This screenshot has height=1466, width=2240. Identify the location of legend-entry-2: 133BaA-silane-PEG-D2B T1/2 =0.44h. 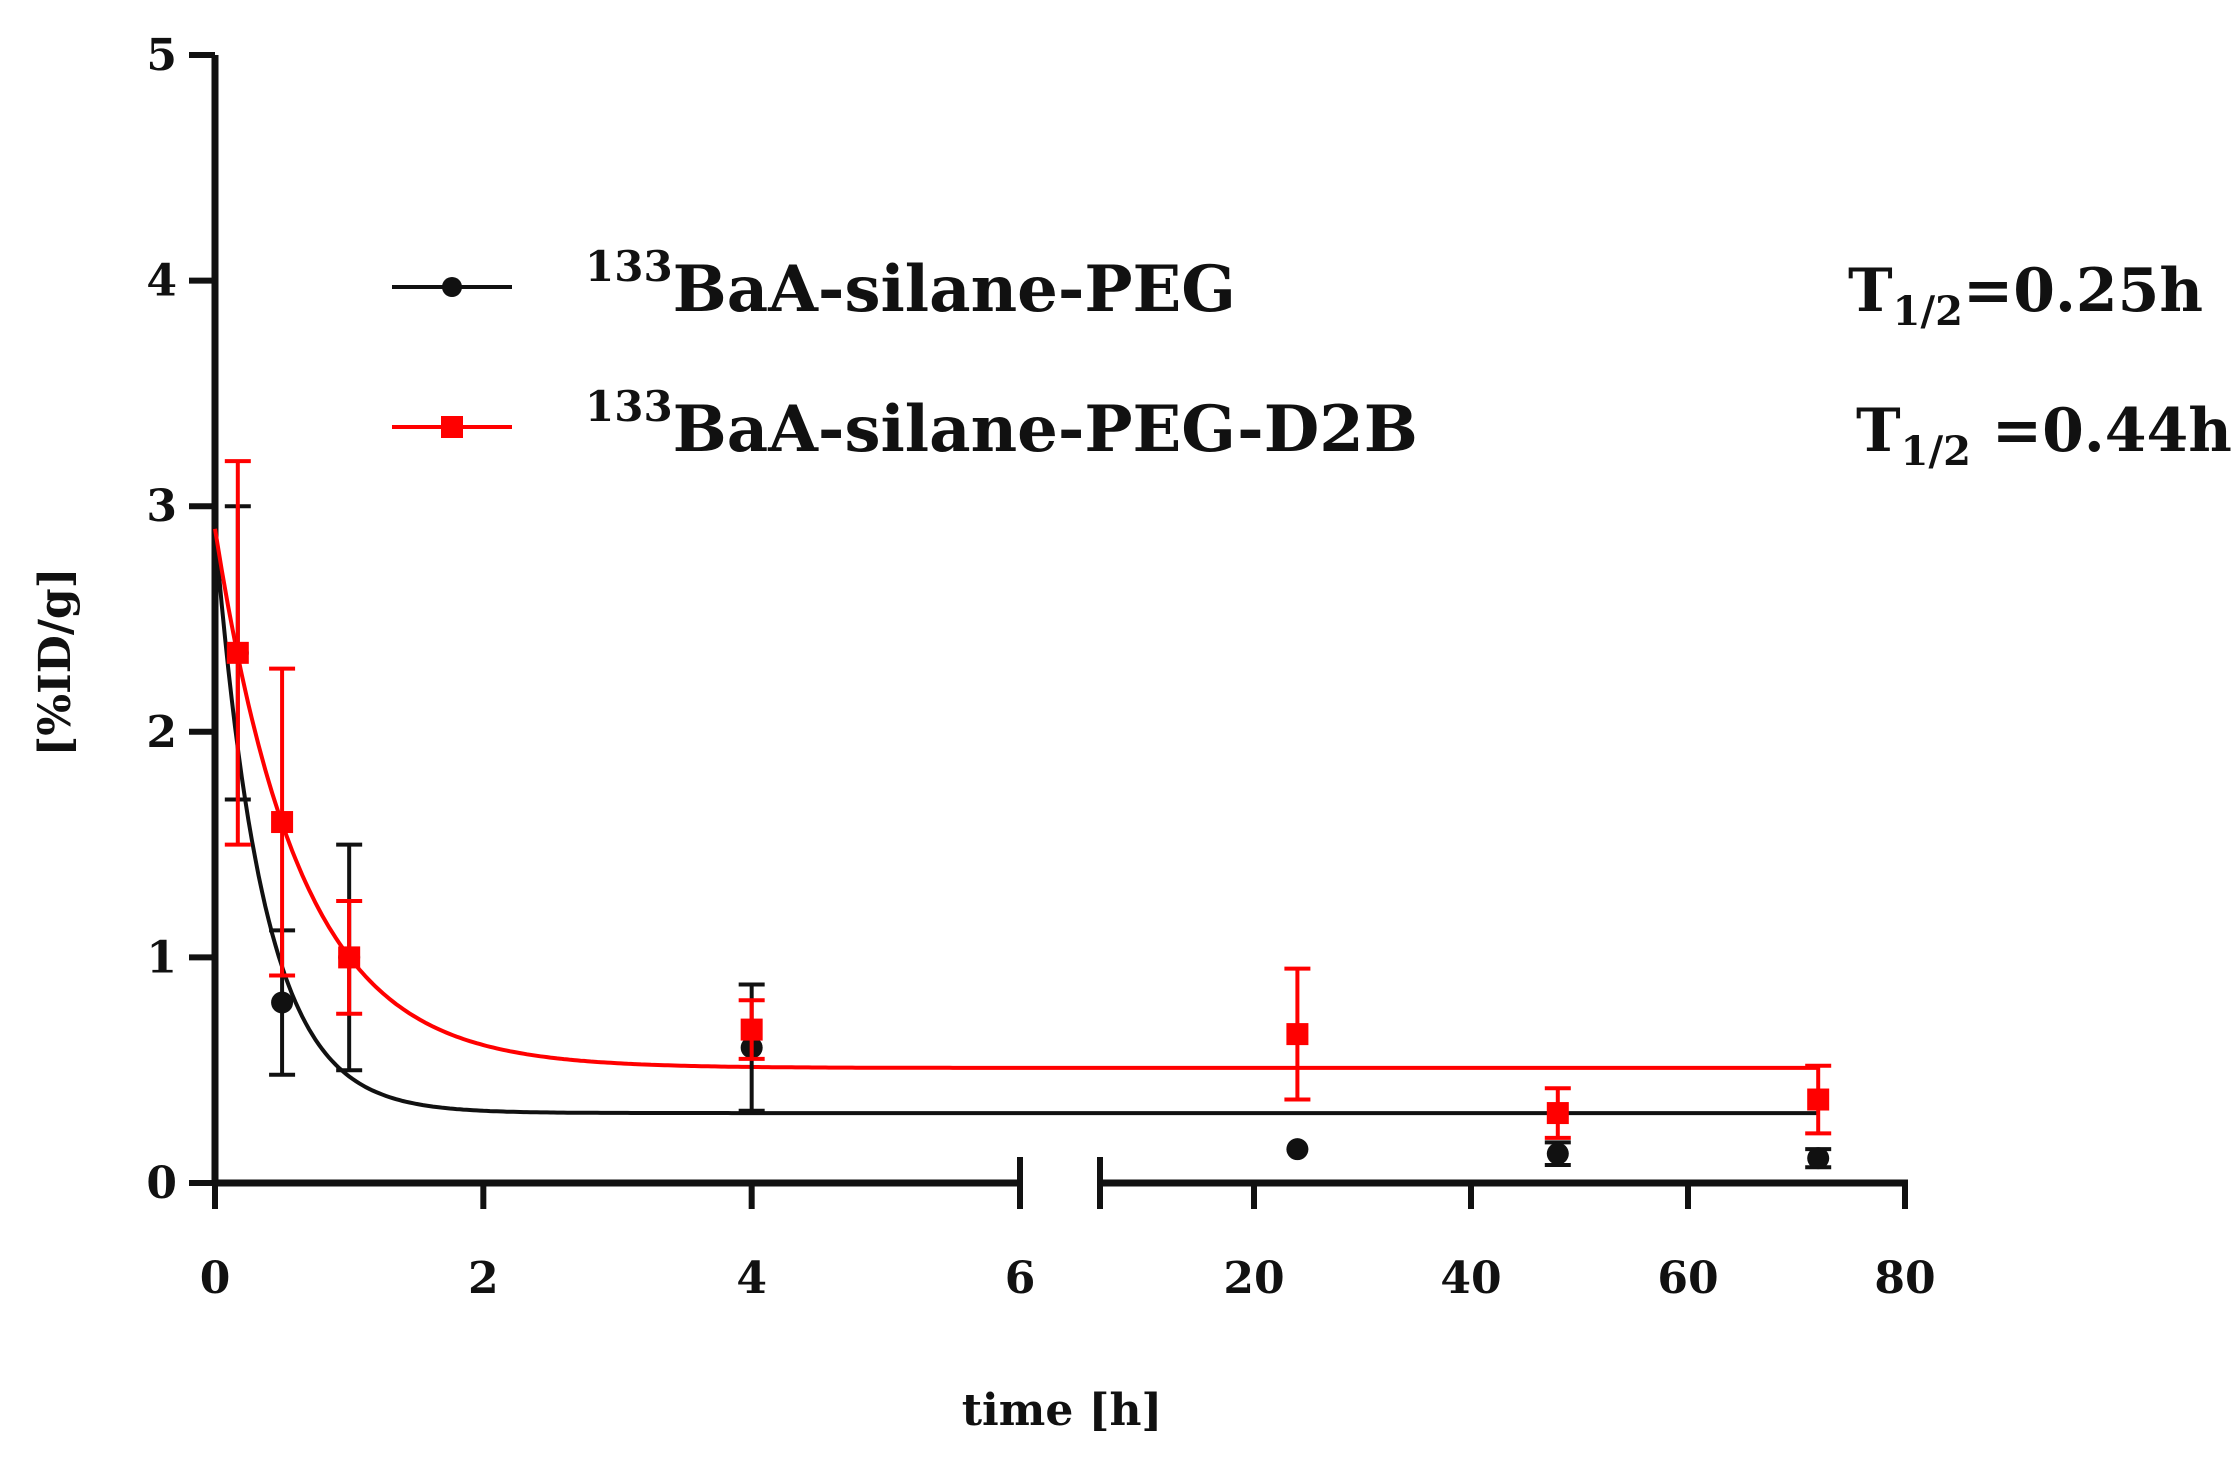
(1312, 428).